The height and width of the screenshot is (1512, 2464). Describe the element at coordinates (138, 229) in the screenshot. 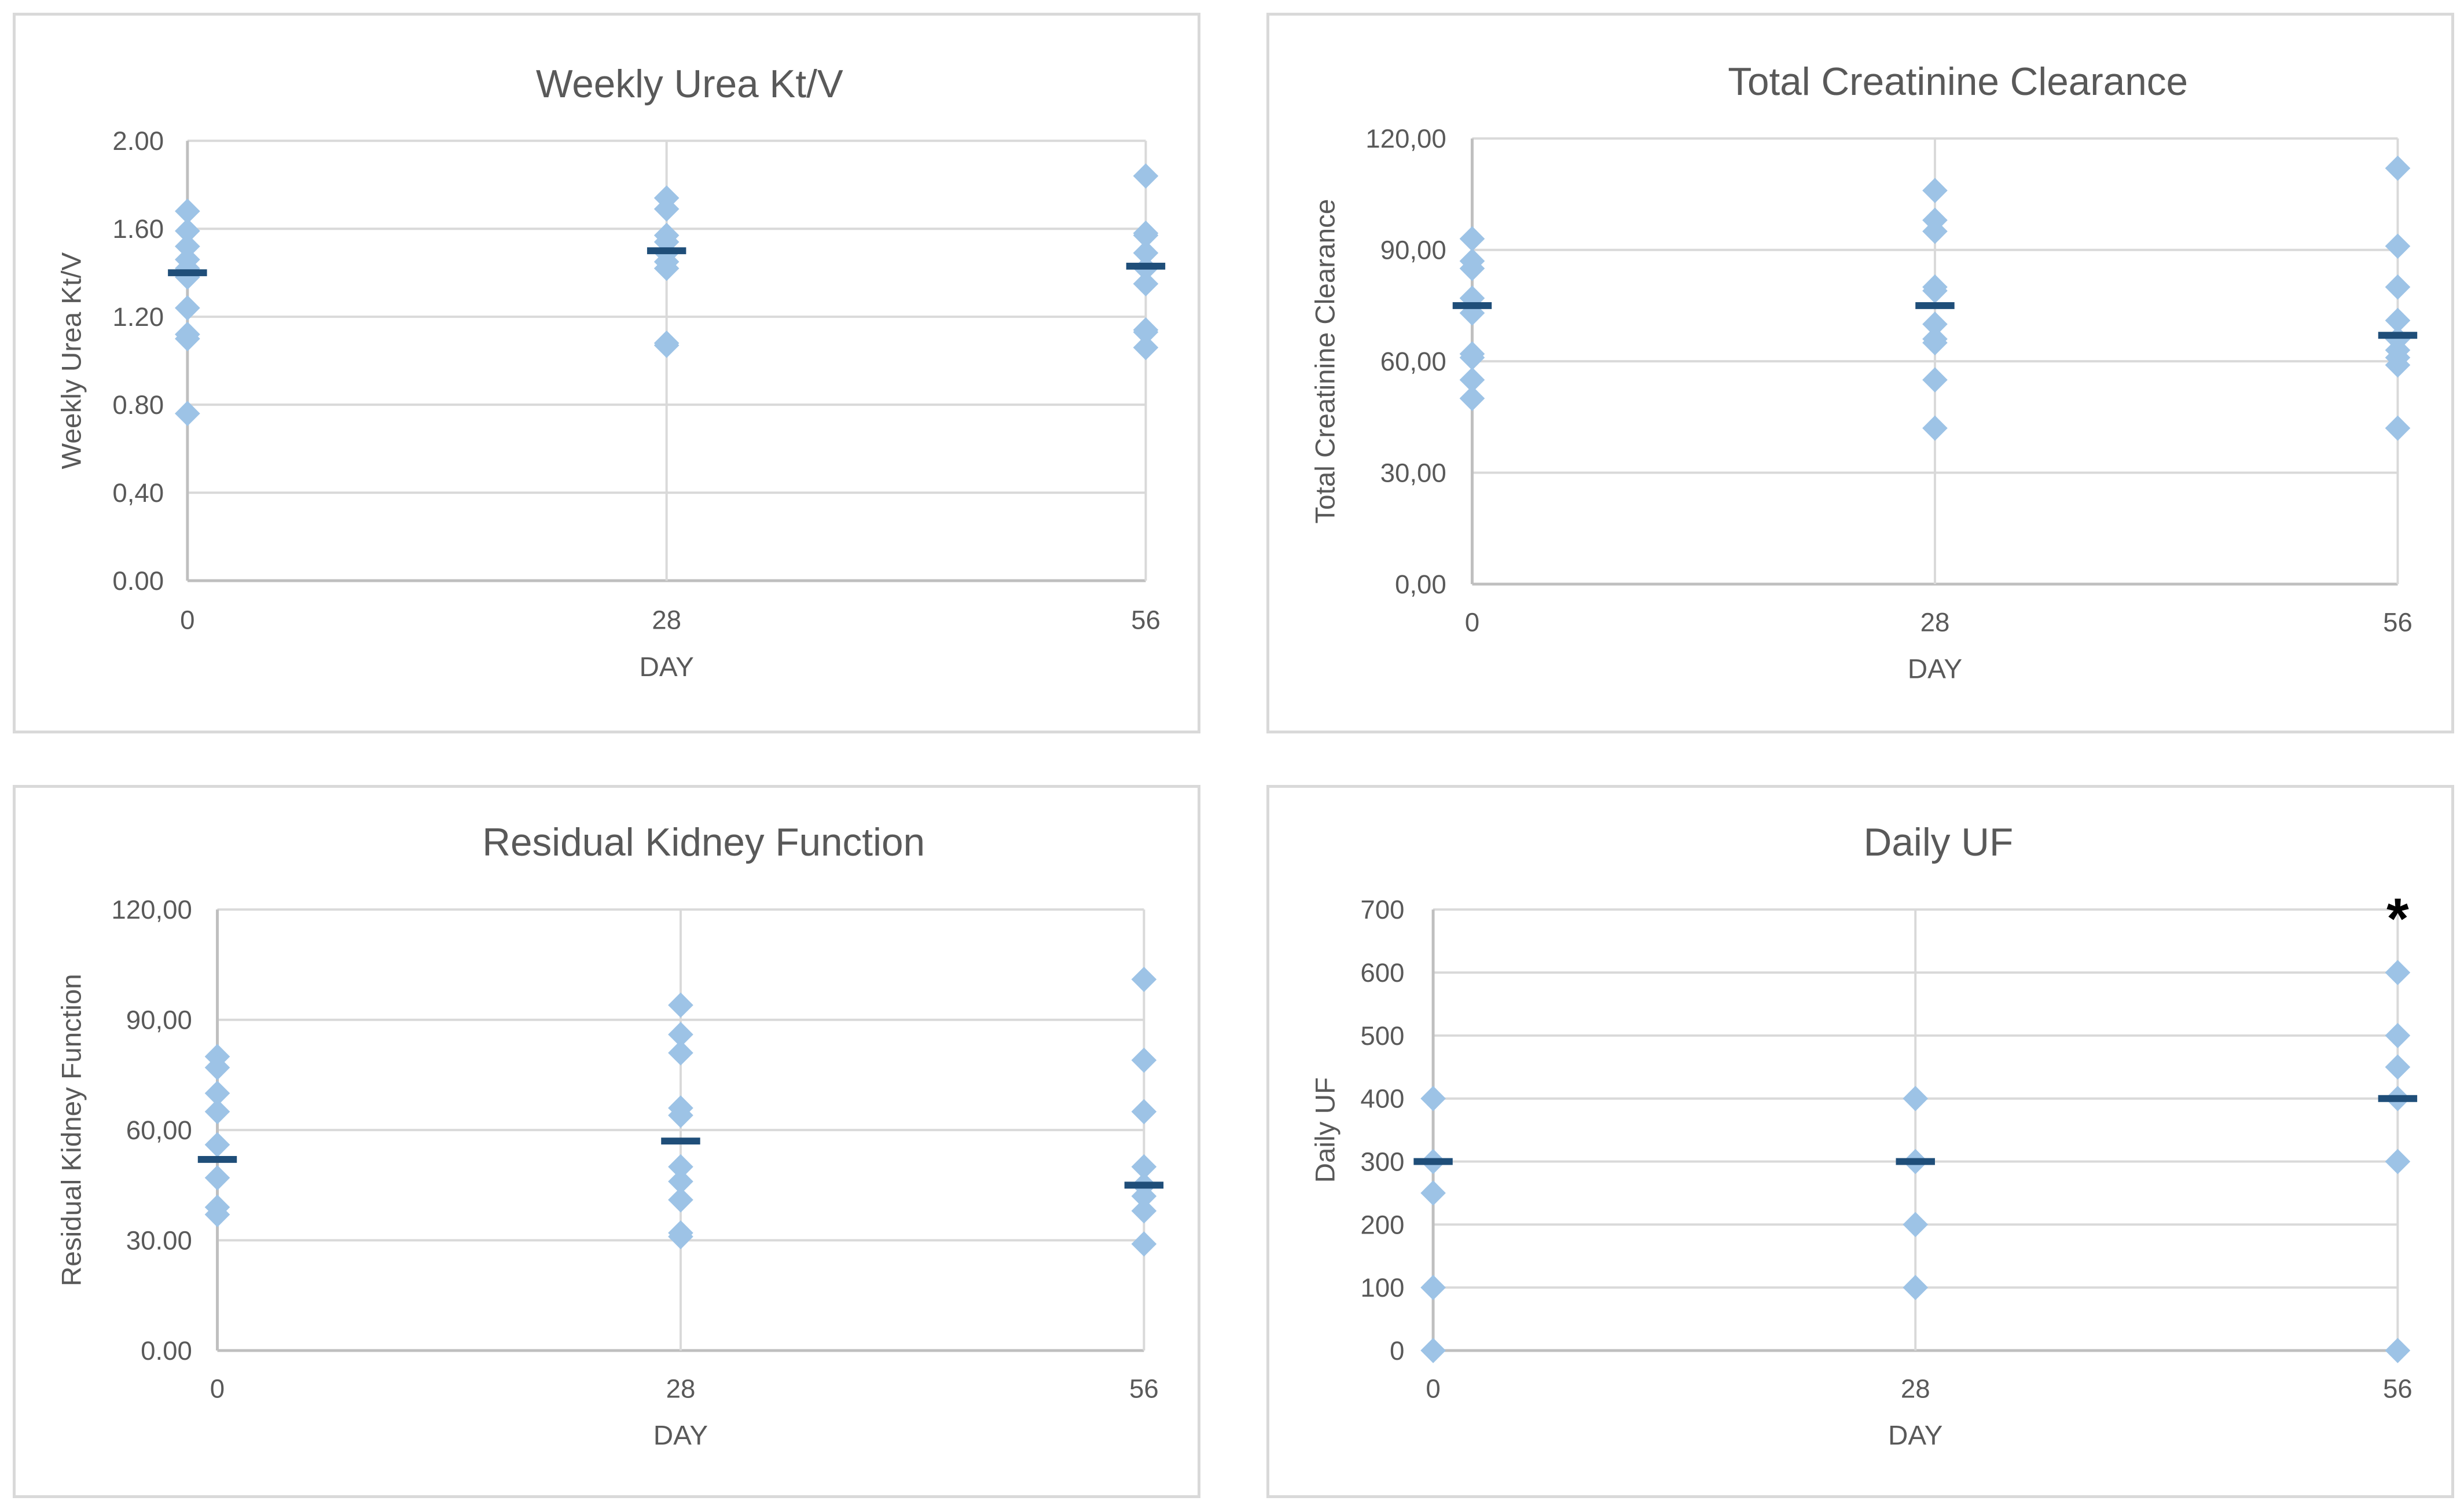

I see `y-tick-label: 1.60` at that location.